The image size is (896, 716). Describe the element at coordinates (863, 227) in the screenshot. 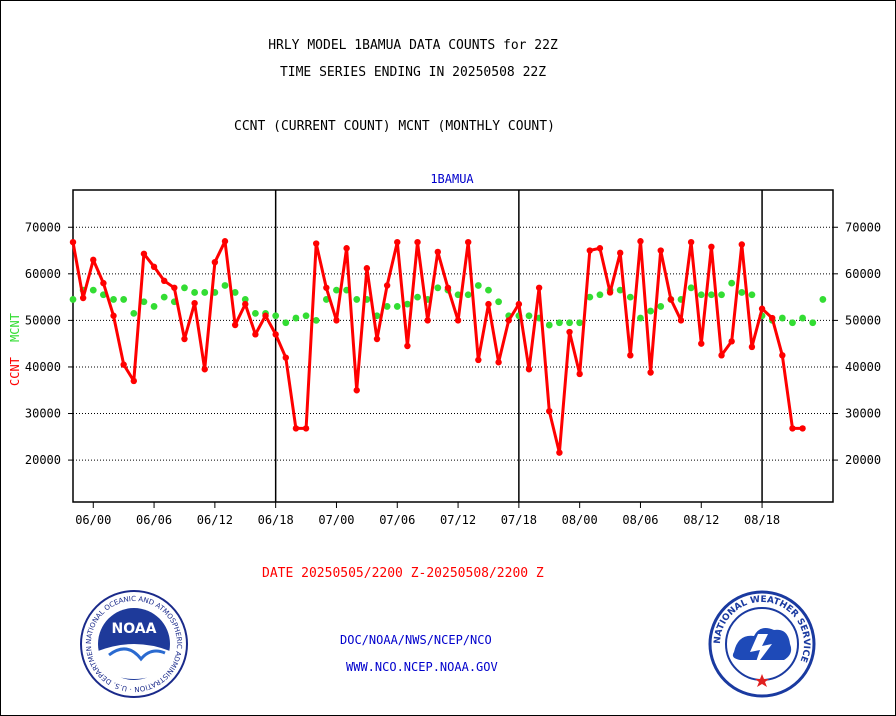

I see `y-tick-label-right: 70000` at that location.